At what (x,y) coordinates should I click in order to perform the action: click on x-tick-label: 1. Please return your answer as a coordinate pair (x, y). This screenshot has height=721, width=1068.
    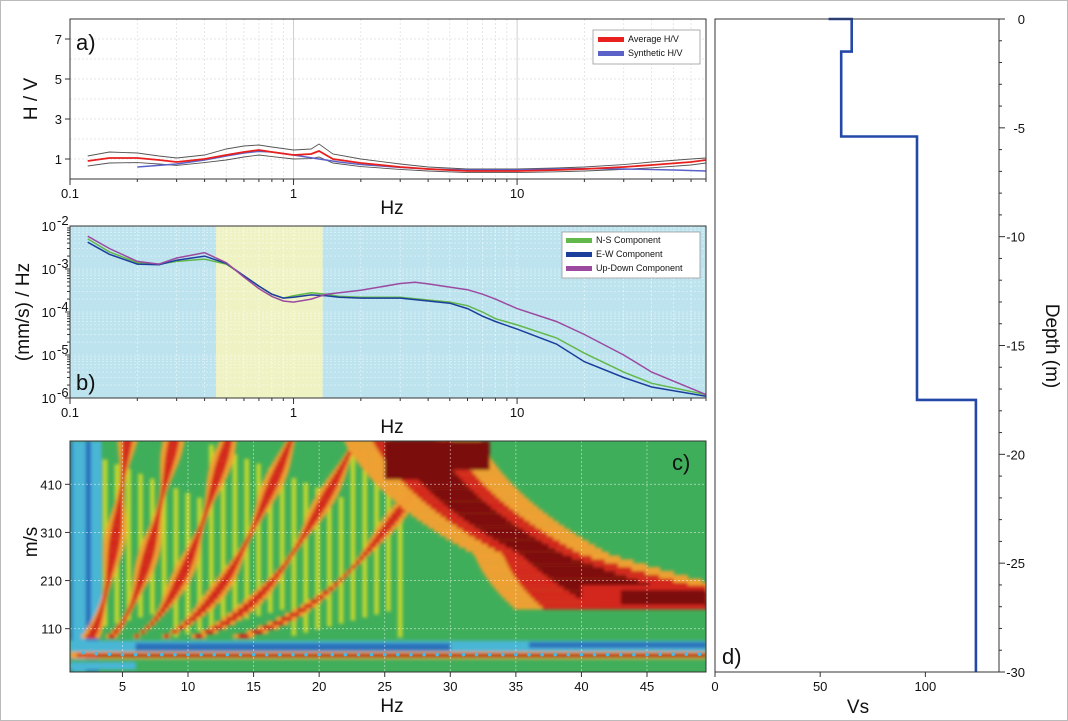
    Looking at the image, I should click on (293, 412).